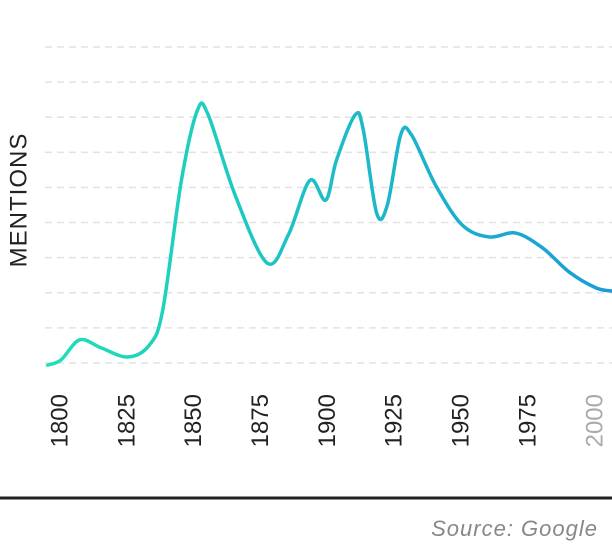 Image resolution: width=612 pixels, height=544 pixels. What do you see at coordinates (461, 420) in the screenshot?
I see `x-tick-label: 1950` at bounding box center [461, 420].